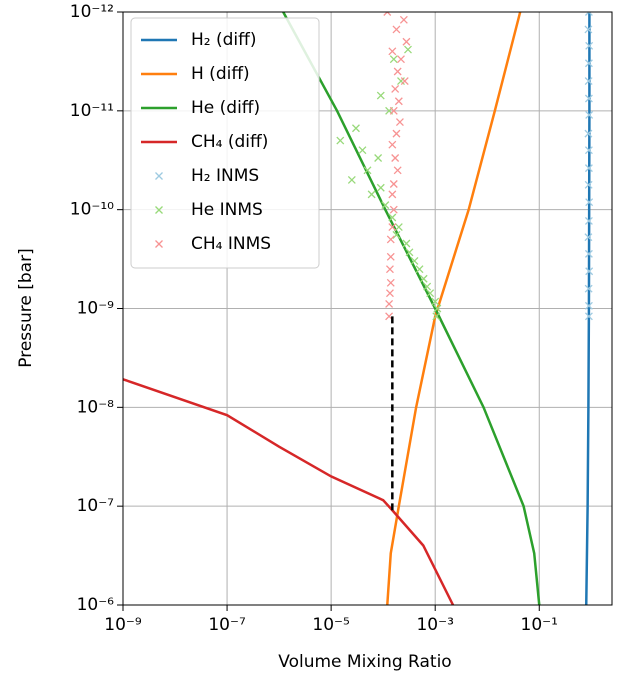 The width and height of the screenshot is (625, 681). What do you see at coordinates (92, 111) in the screenshot?
I see `y-tick-label: 10⁻¹¹` at bounding box center [92, 111].